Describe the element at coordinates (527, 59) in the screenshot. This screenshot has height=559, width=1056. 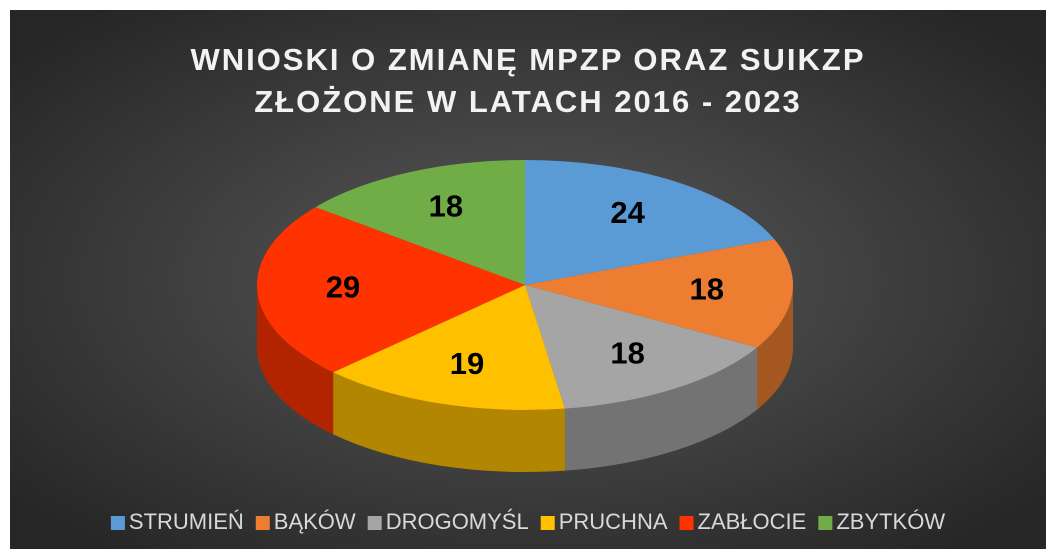
I see `chart-title: WNIOSKI O ZMIANĘ MPZP ORAZ SUIKZP` at that location.